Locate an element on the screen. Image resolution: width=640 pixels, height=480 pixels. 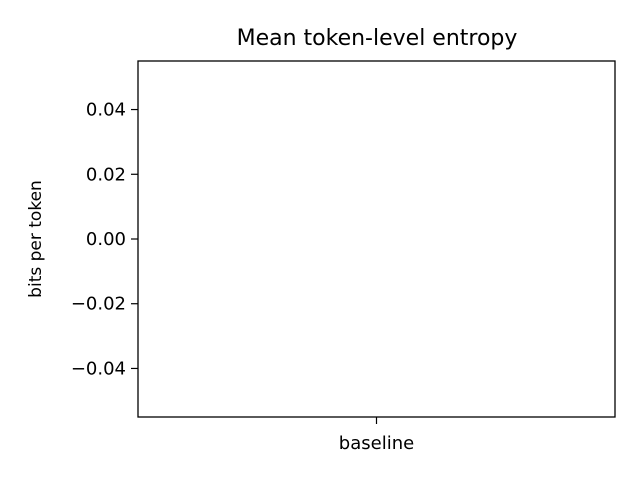
x-axis: baseline is located at coordinates (376, 435).